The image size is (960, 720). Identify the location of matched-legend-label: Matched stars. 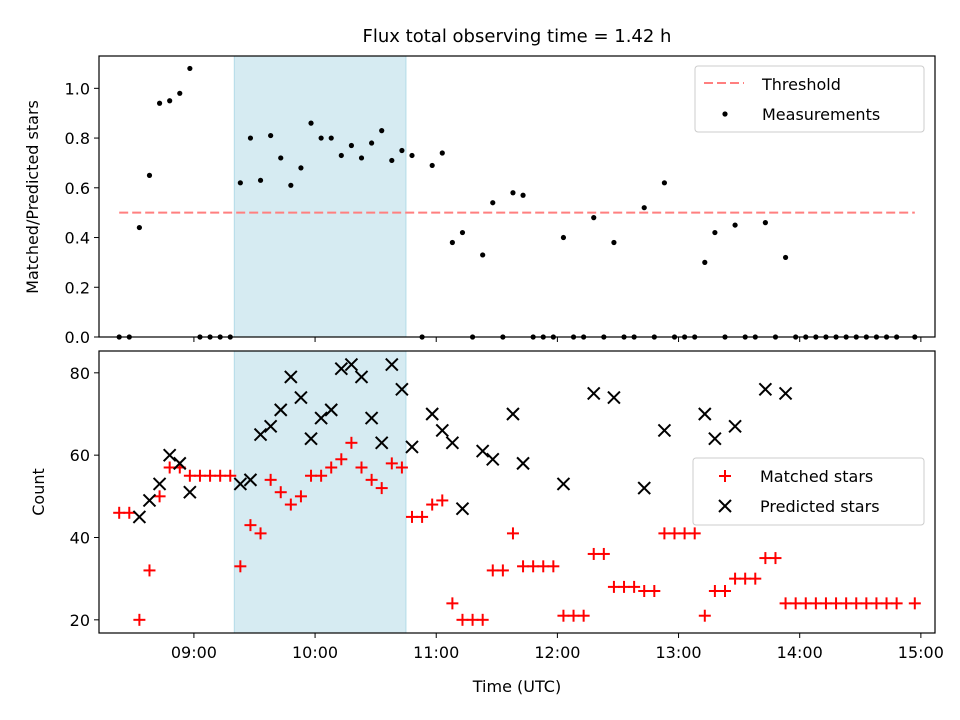
(816, 476).